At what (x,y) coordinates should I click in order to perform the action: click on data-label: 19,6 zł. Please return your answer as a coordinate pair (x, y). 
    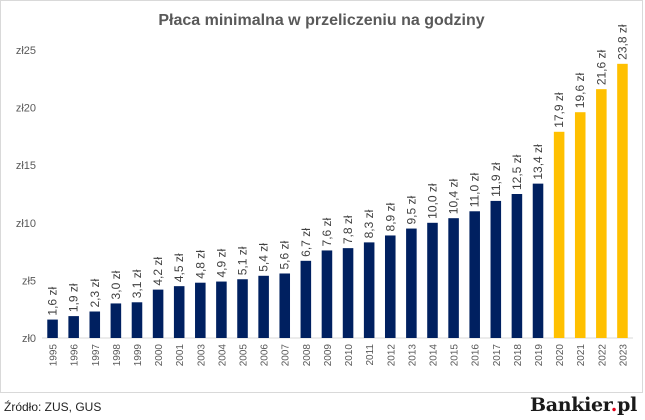
    Looking at the image, I should click on (580, 91).